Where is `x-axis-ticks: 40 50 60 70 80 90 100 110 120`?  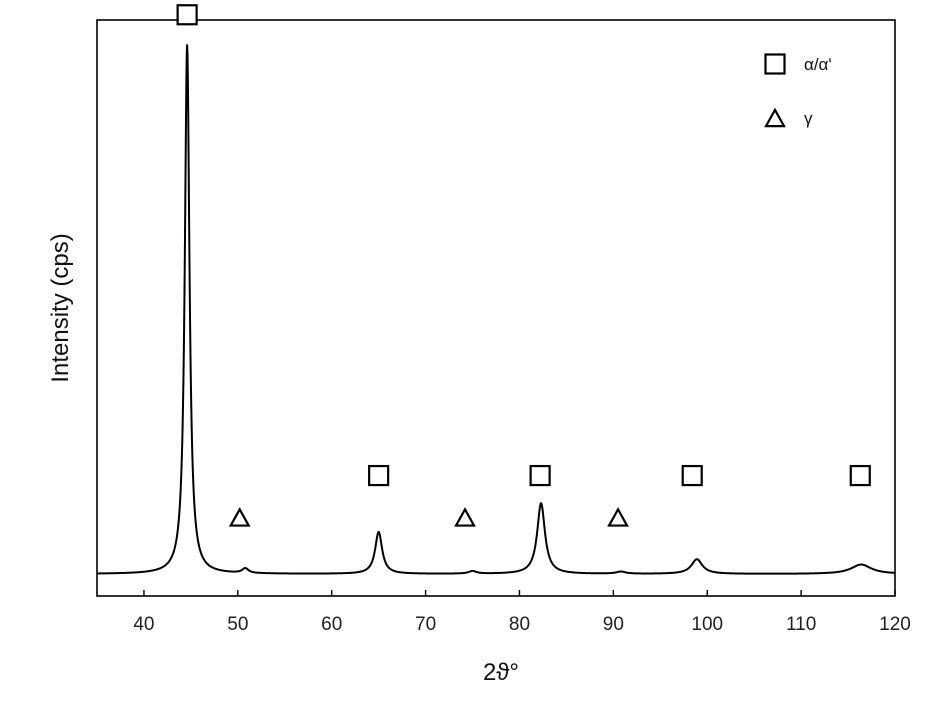
x-axis-ticks: 40 50 60 70 80 90 100 110 120 is located at coordinates (522, 612).